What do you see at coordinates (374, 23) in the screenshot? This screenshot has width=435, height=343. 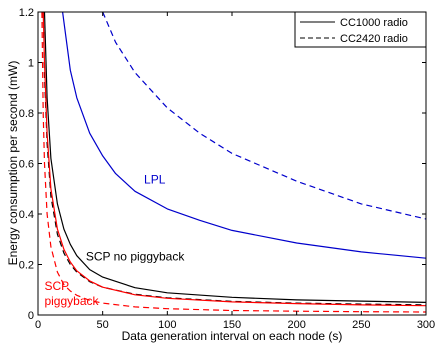 I see `legend-label-cc1000: CC1000 radio` at bounding box center [374, 23].